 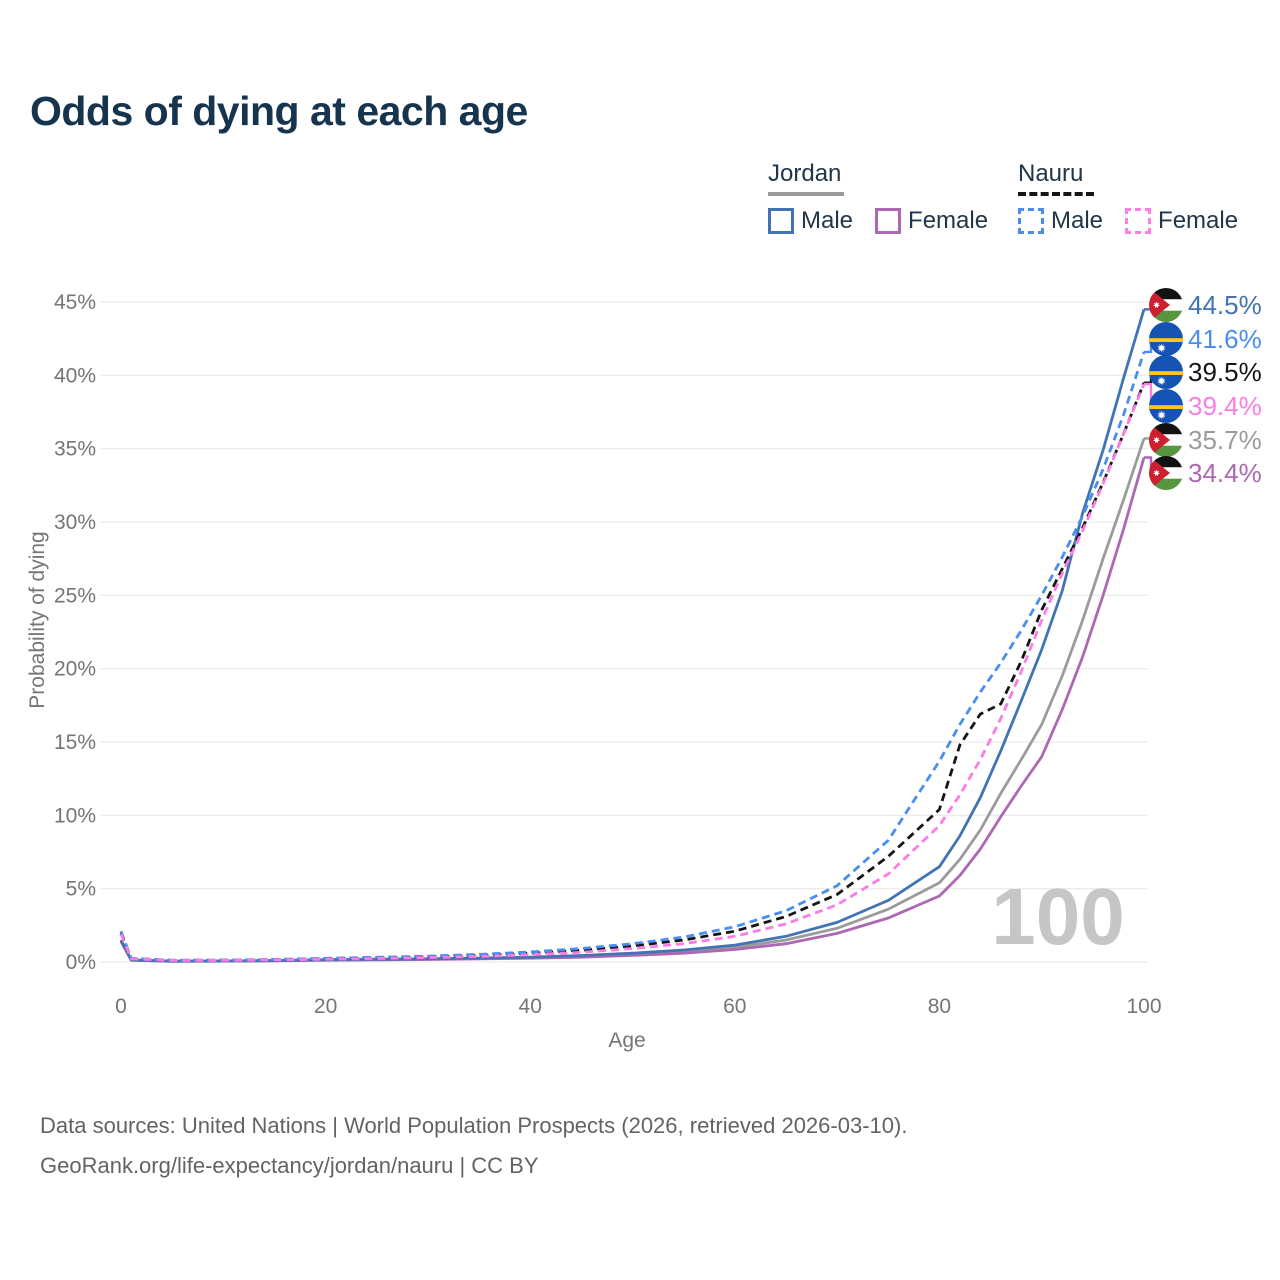 What do you see at coordinates (1225, 473) in the screenshot?
I see `end-value-label-jordan-female: 34.4%` at bounding box center [1225, 473].